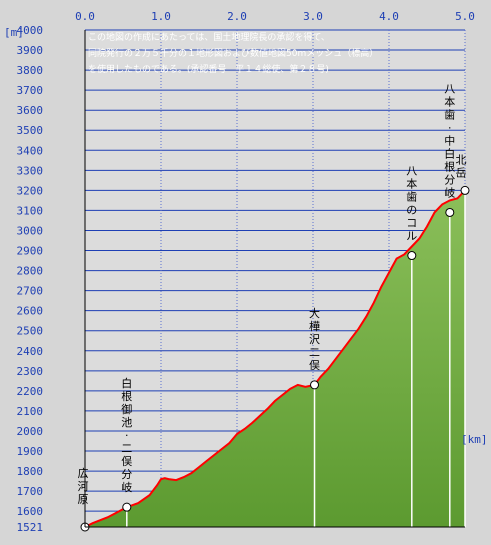  Describe the element at coordinates (30, 371) in the screenshot. I see `y-tick-label: 2300` at that location.